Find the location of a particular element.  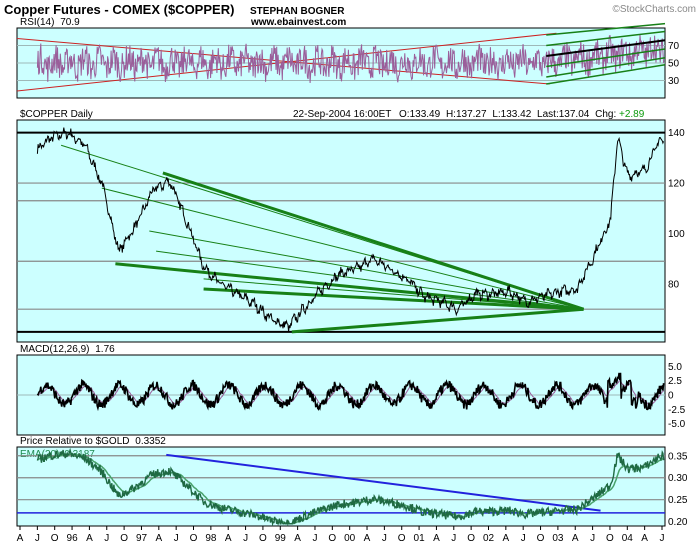

x-tick-label: 04 is located at coordinates (628, 538).